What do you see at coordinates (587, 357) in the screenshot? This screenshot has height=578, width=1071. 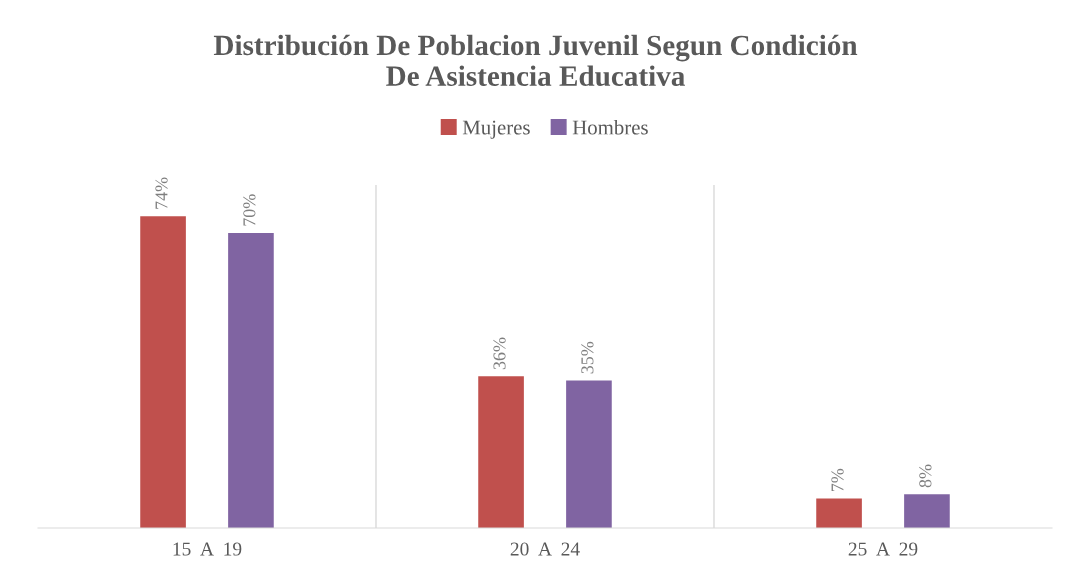 I see `data-label: 35%` at bounding box center [587, 357].